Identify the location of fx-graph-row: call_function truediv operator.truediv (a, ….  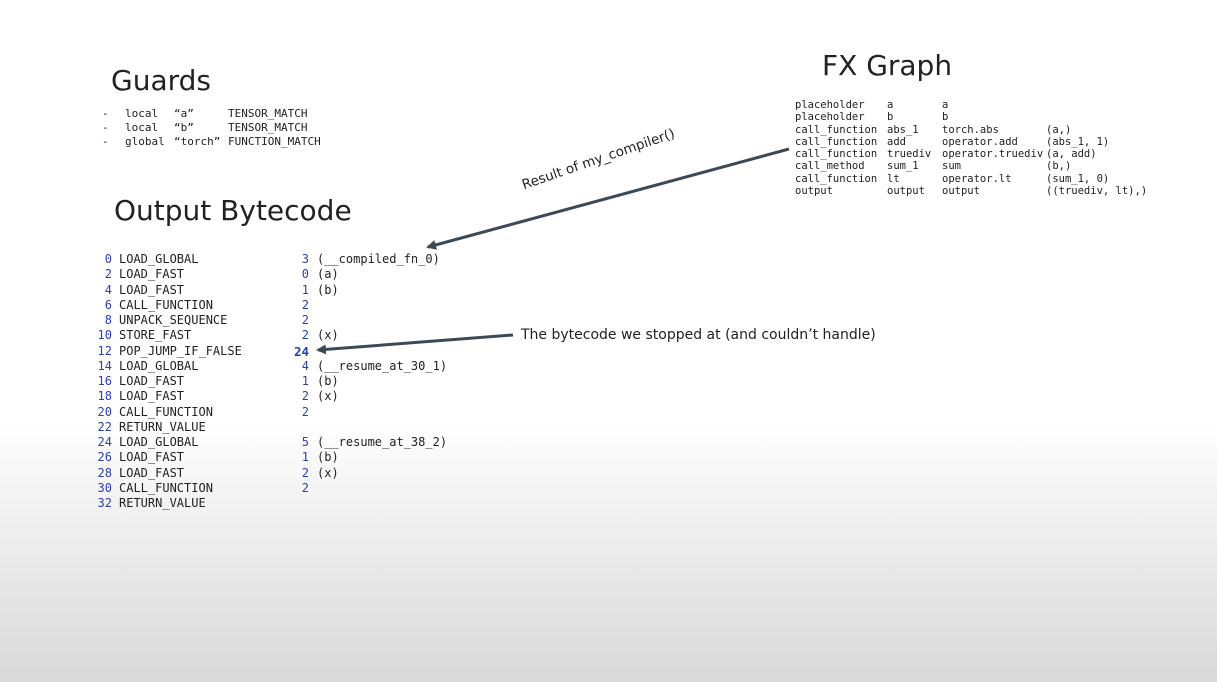
(985, 154).